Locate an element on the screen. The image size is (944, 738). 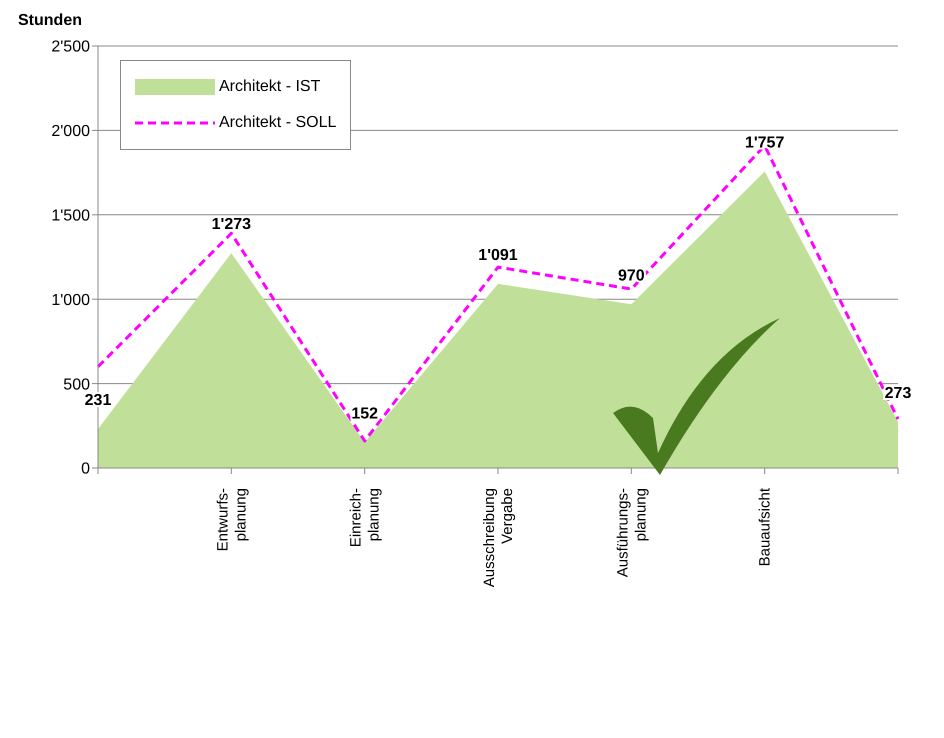
data-label: 970 is located at coordinates (631, 275).